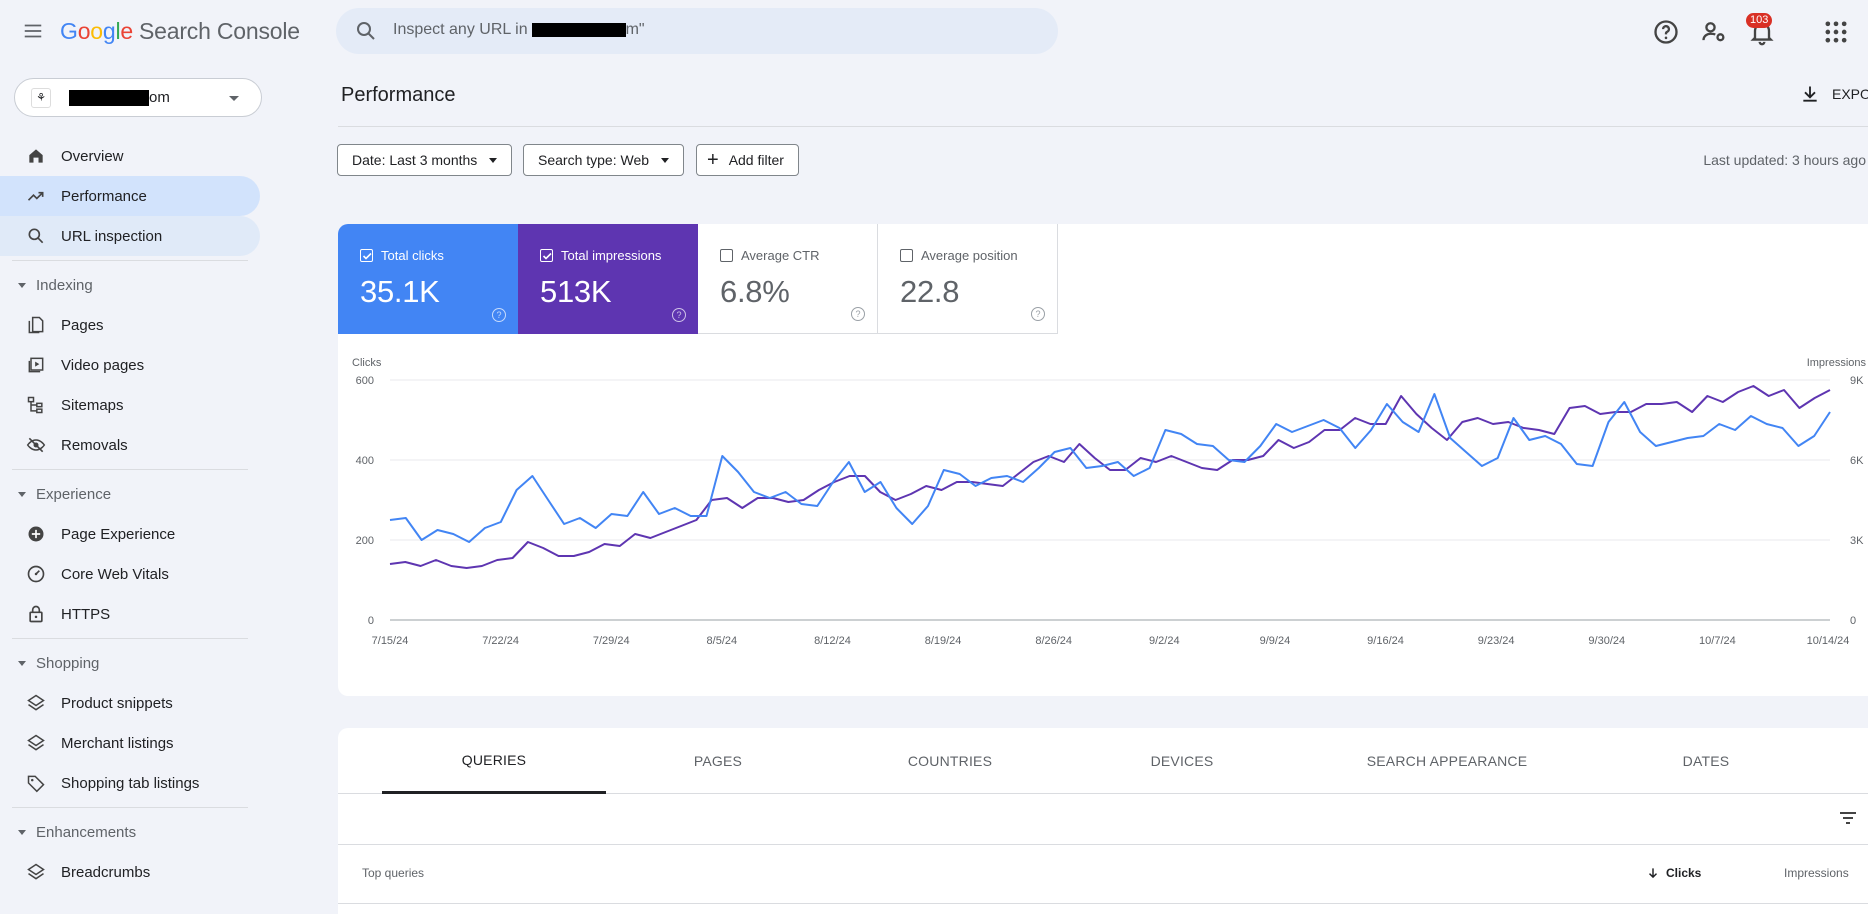 The height and width of the screenshot is (914, 1868). What do you see at coordinates (1848, 818) in the screenshot?
I see `filter-icon` at bounding box center [1848, 818].